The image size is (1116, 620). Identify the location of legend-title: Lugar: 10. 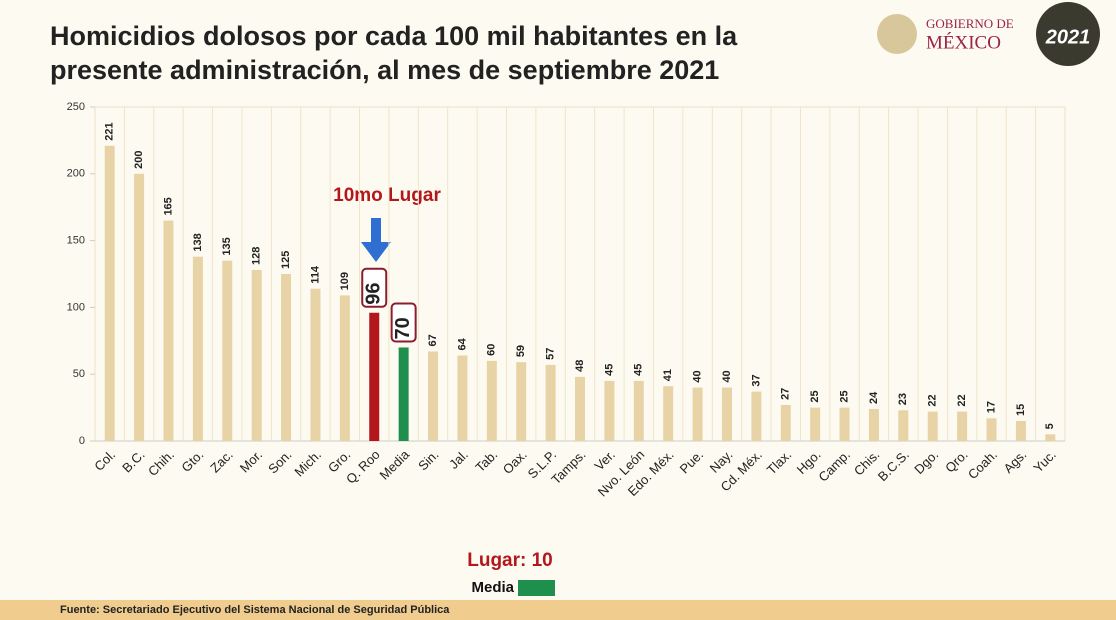
(510, 560).